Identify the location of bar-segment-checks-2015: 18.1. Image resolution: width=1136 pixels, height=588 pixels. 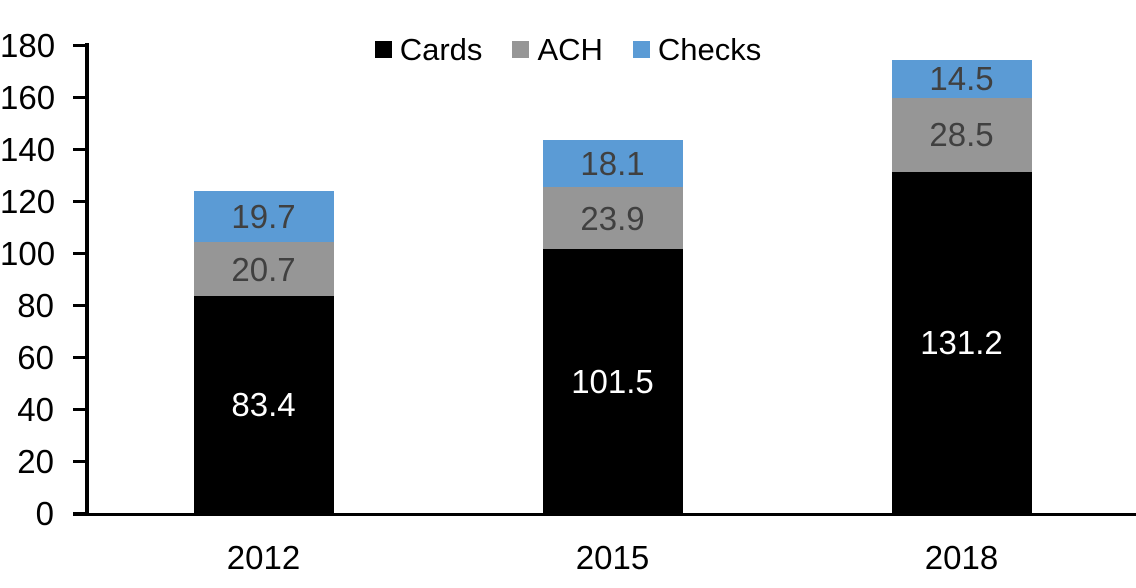
(612, 163).